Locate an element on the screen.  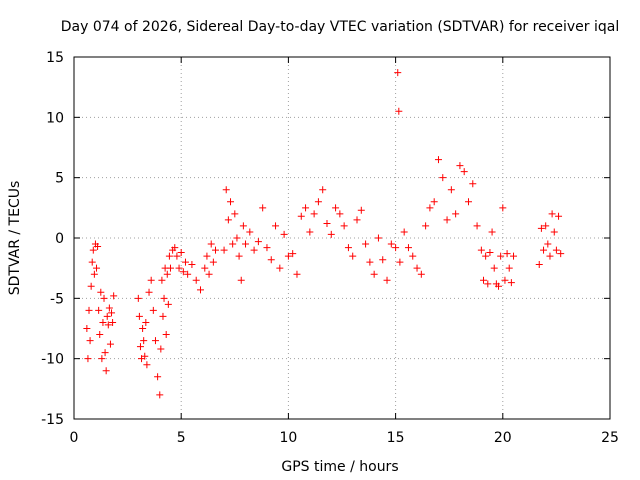
x-tick-label: 15 is located at coordinates (396, 438).